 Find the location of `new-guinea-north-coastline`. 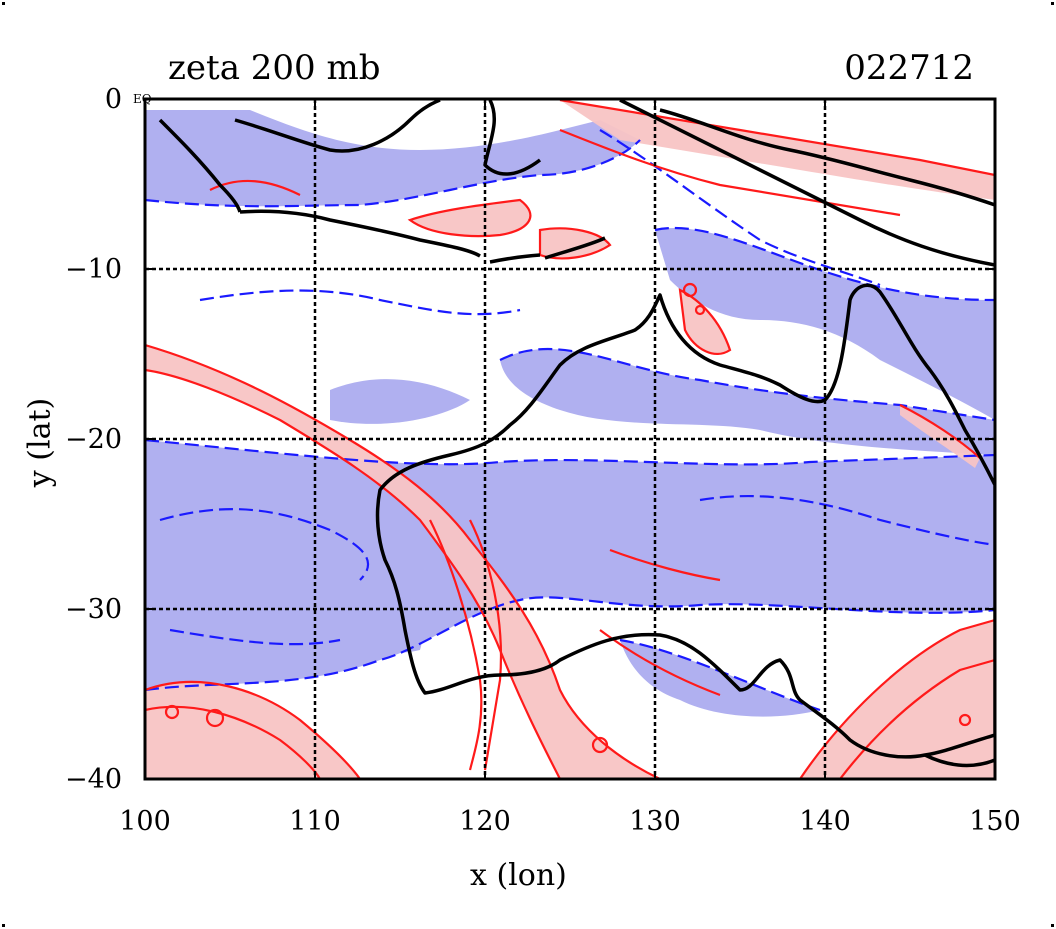

new-guinea-north-coastline is located at coordinates (827, 157).